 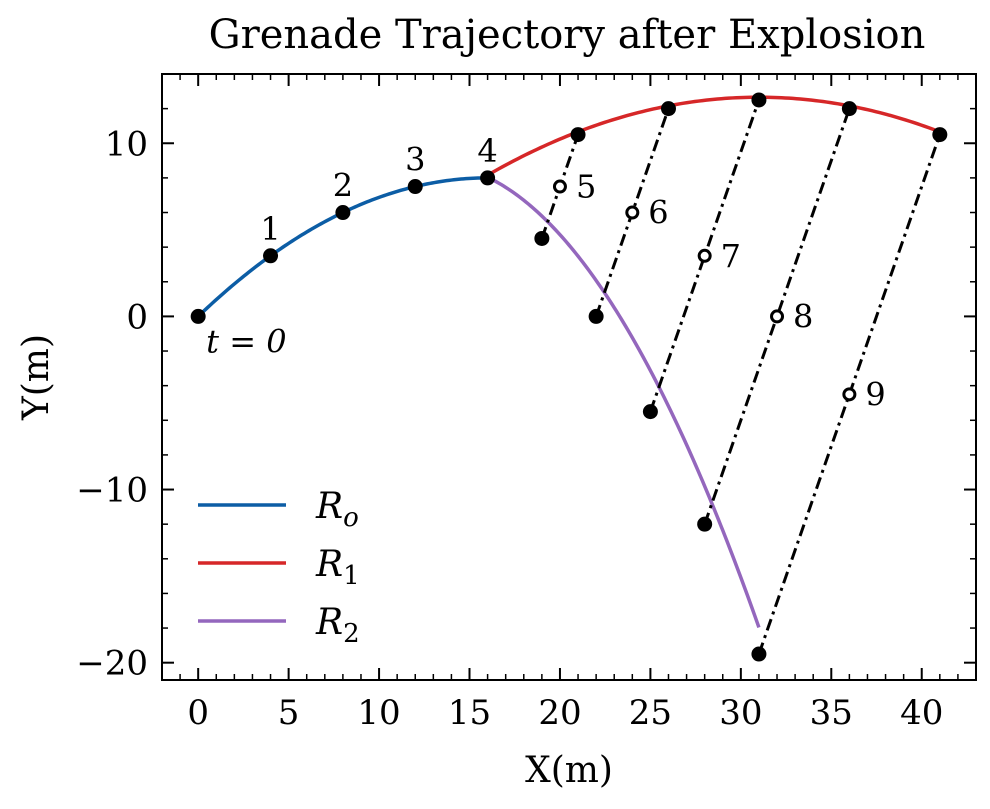 What do you see at coordinates (337, 625) in the screenshot?
I see `legend-label-2: R2` at bounding box center [337, 625].